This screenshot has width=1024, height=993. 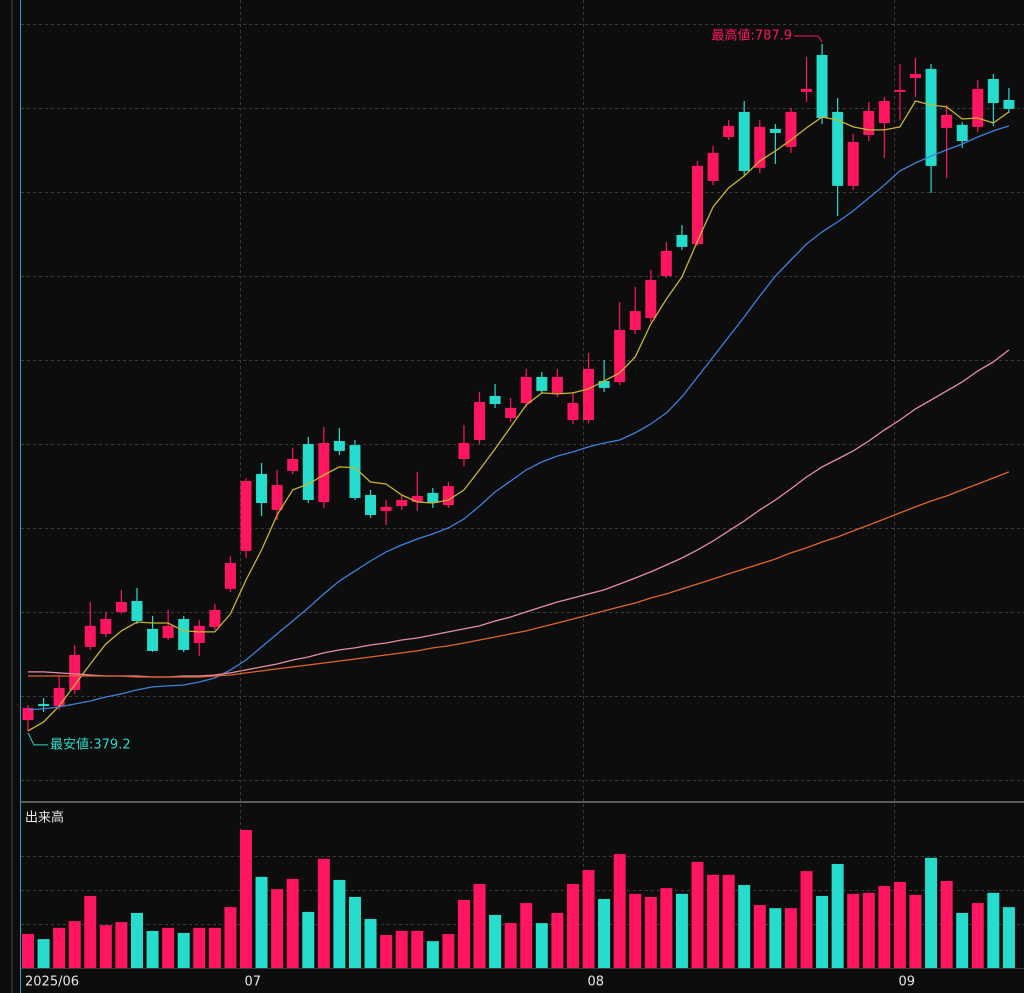 What do you see at coordinates (90, 744) in the screenshot?
I see `low-label: 最安値:379.2` at bounding box center [90, 744].